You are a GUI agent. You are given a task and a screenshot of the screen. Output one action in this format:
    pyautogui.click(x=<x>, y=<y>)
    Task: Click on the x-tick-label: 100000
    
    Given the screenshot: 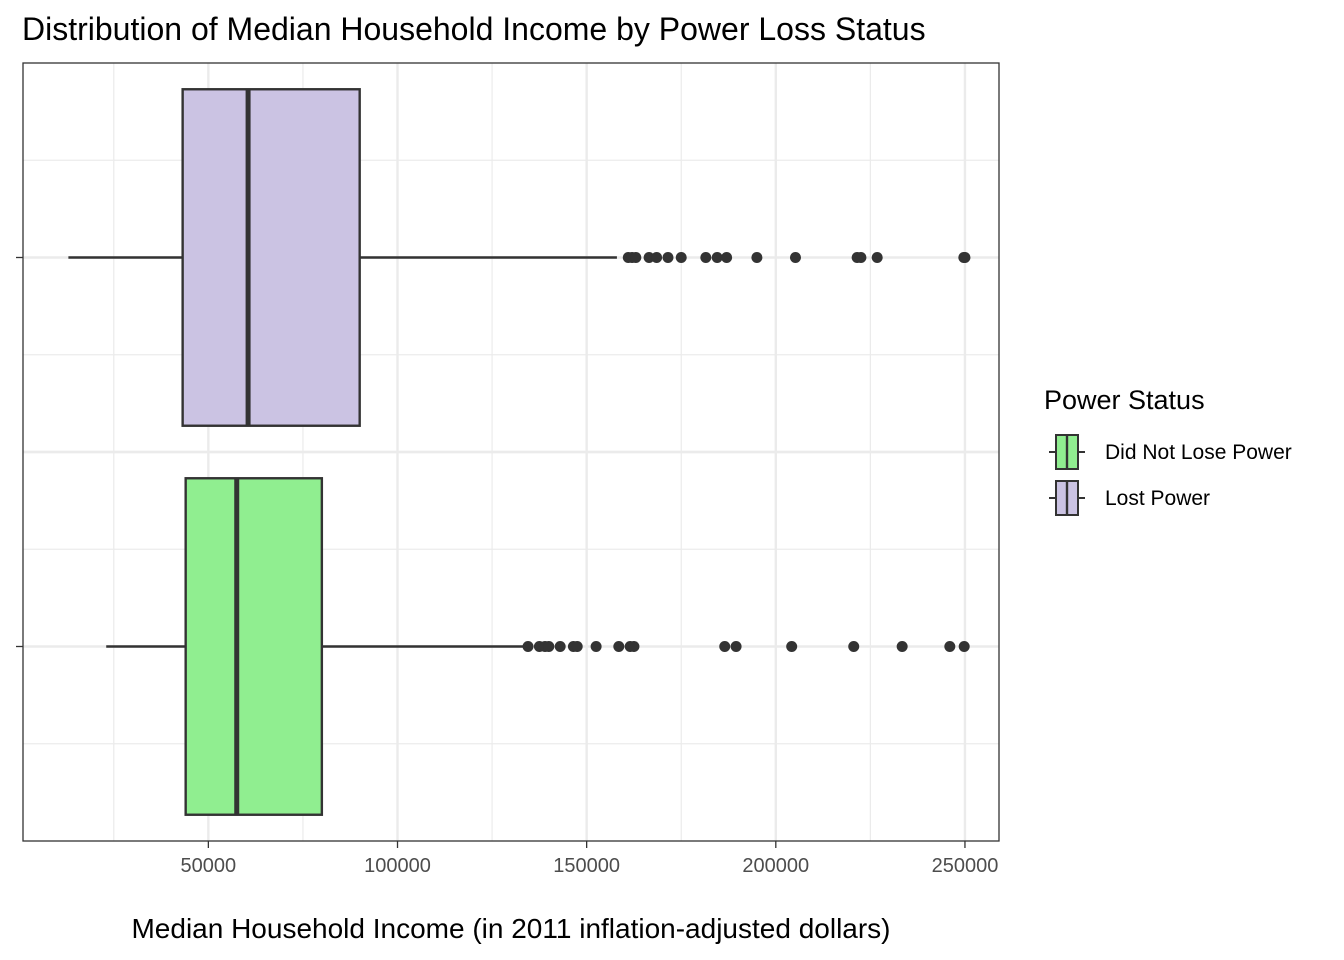 What is the action you would take?
    pyautogui.click(x=397, y=866)
    